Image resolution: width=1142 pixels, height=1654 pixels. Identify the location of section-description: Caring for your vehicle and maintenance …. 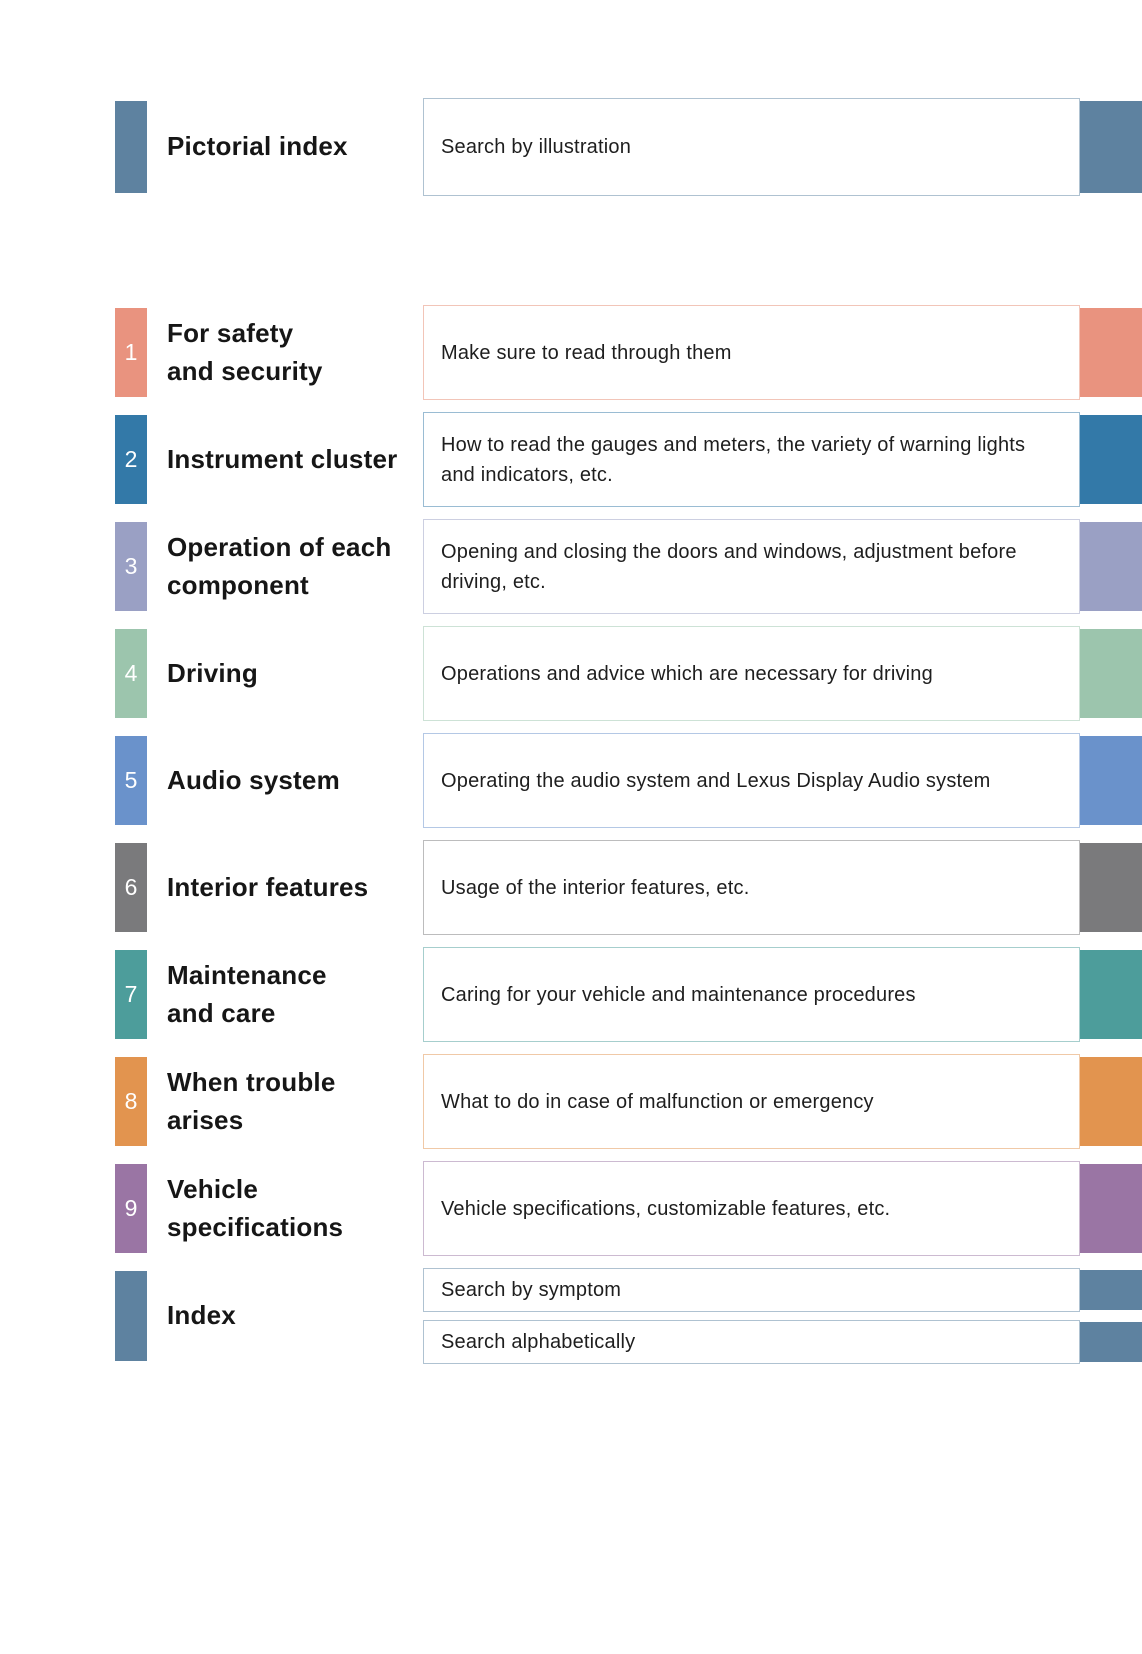
(678, 994).